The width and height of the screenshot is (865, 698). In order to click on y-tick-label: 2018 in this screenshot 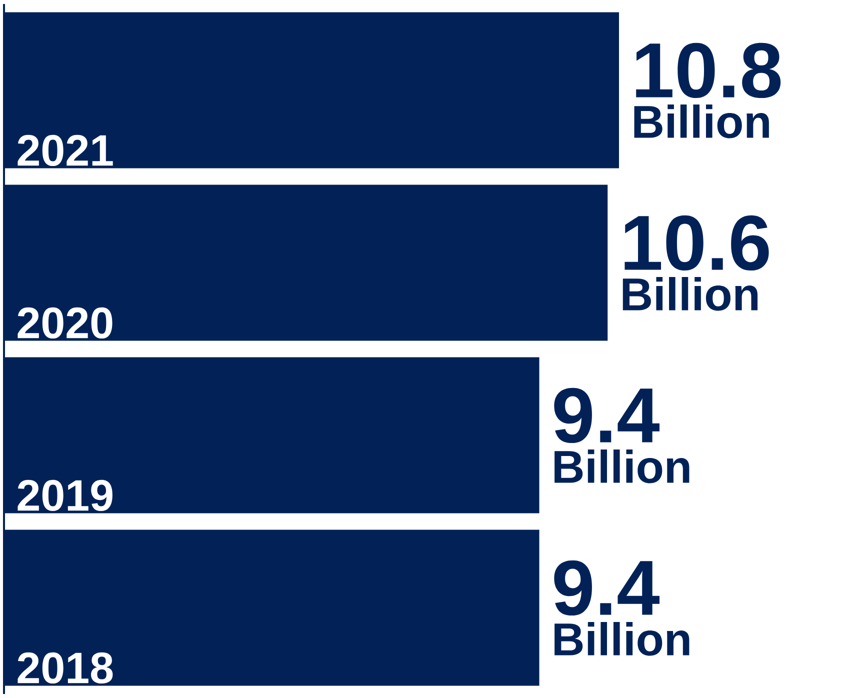, I will do `click(65, 668)`.